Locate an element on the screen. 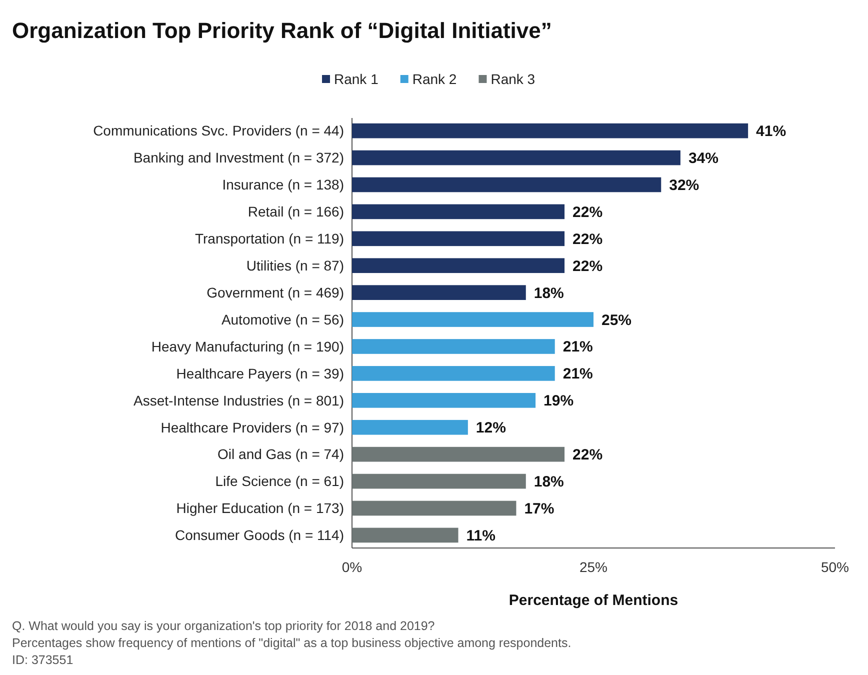 The image size is (868, 675). y-tick-label: Consumer Goods (n = 114) is located at coordinates (259, 535).